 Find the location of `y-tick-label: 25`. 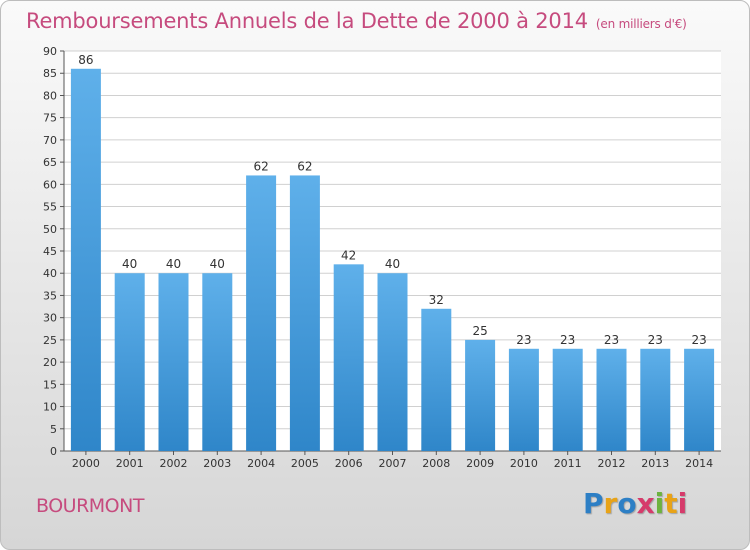

y-tick-label: 25 is located at coordinates (50, 340).